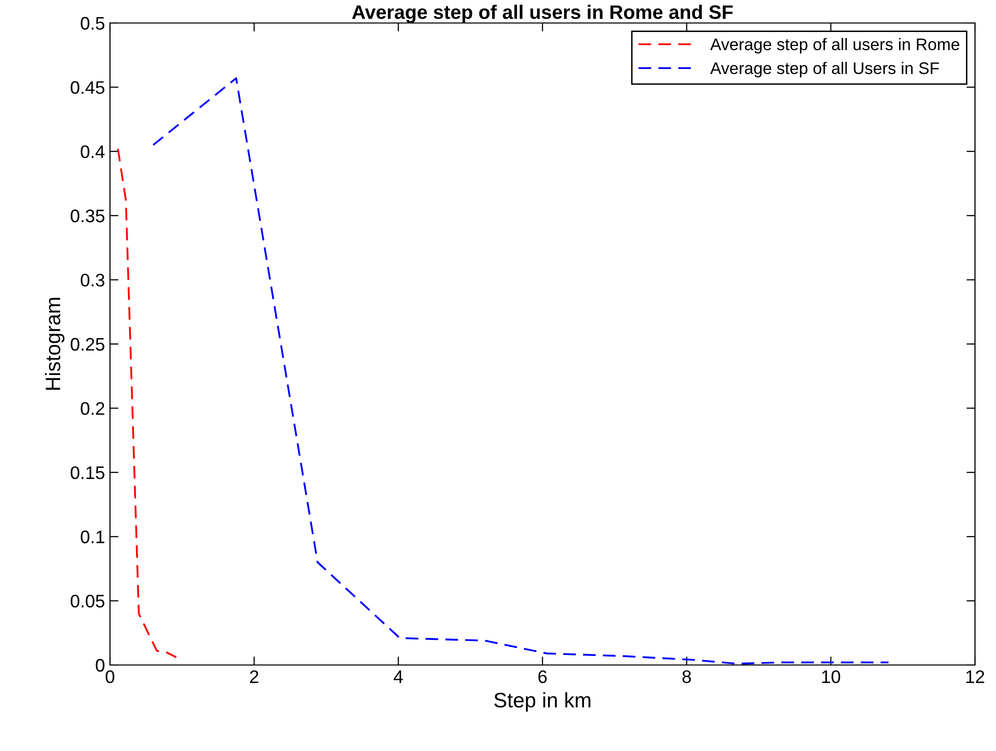 The width and height of the screenshot is (996, 751). What do you see at coordinates (542, 13) in the screenshot?
I see `chart-title: Average step of all users in Rome and SF` at bounding box center [542, 13].